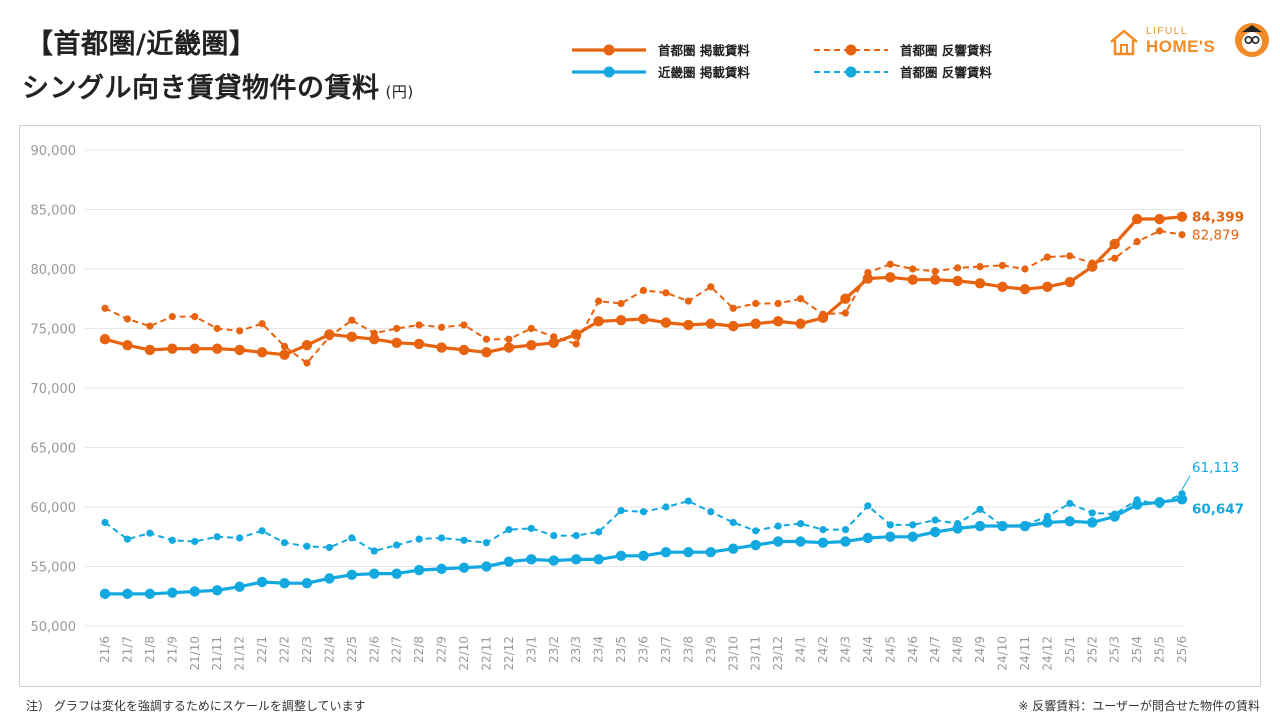 This screenshot has height=720, width=1280. Describe the element at coordinates (1092, 649) in the screenshot. I see `x-tick-label: 25/2` at that location.